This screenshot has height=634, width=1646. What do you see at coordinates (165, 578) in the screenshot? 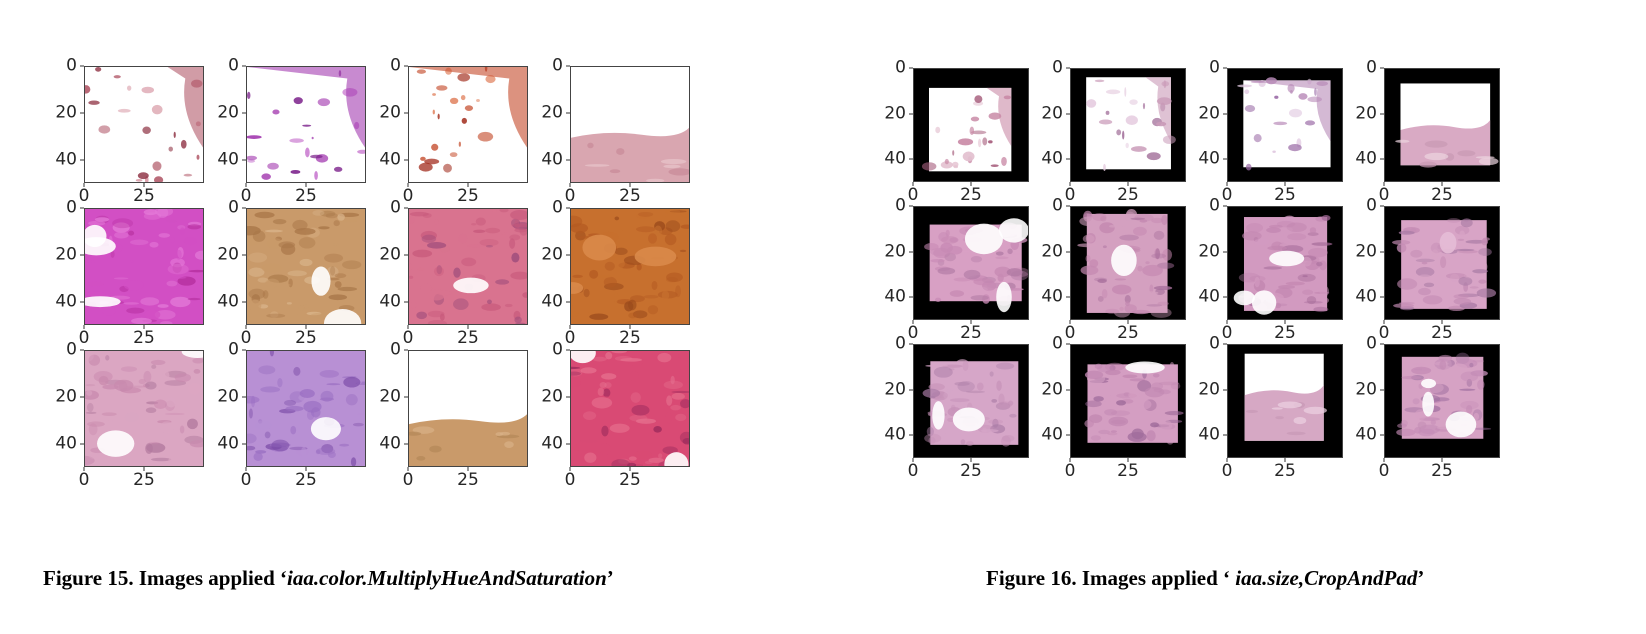
I see `caption-prefix: Figure 15. Images applied ‘` at bounding box center [165, 578].